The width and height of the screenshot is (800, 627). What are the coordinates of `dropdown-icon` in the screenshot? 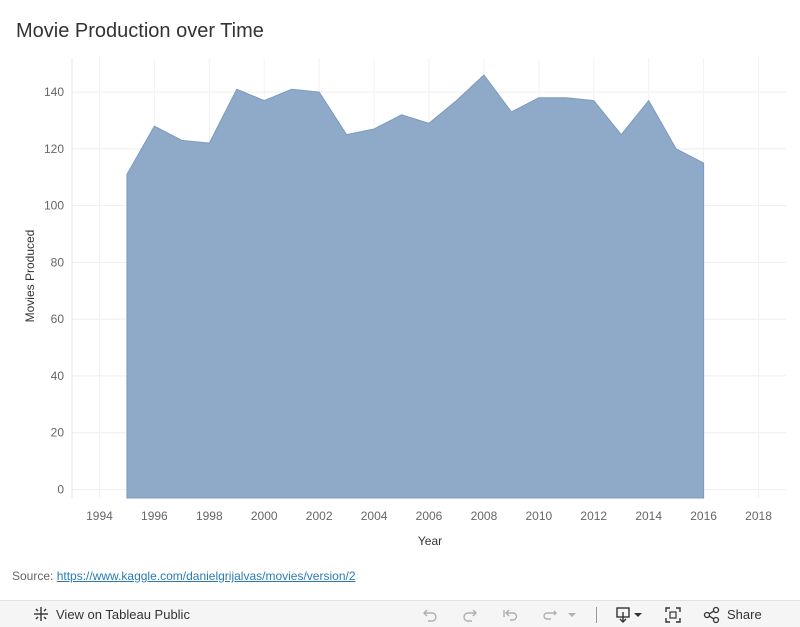 It's located at (572, 614).